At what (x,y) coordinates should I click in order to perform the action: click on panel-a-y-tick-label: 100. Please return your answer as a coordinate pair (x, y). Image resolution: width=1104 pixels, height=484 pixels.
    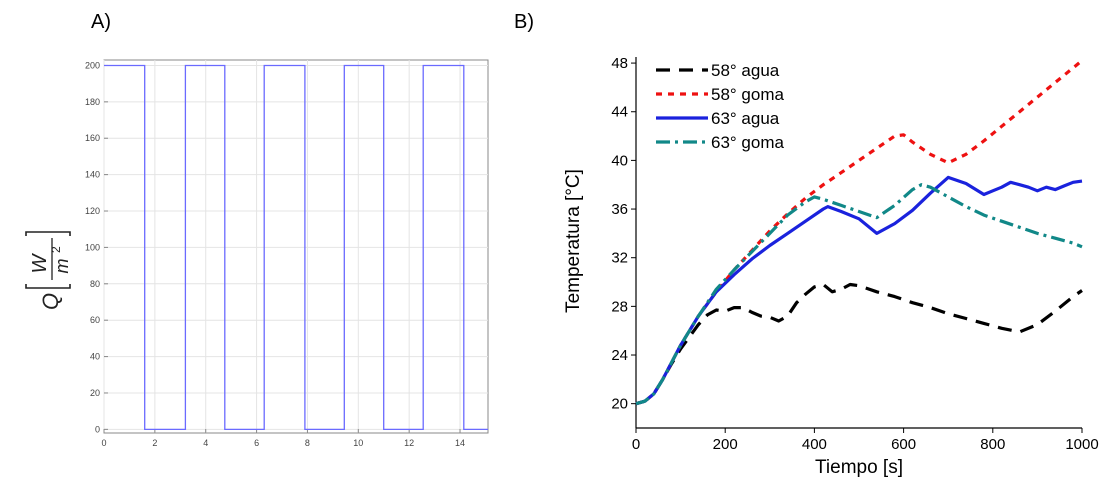
    Looking at the image, I should click on (92, 247).